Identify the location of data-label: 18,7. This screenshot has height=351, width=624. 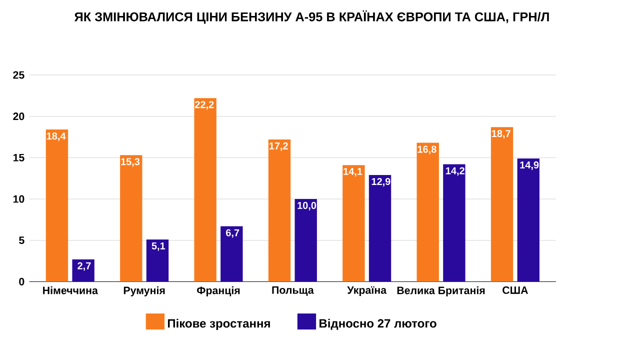
(501, 134).